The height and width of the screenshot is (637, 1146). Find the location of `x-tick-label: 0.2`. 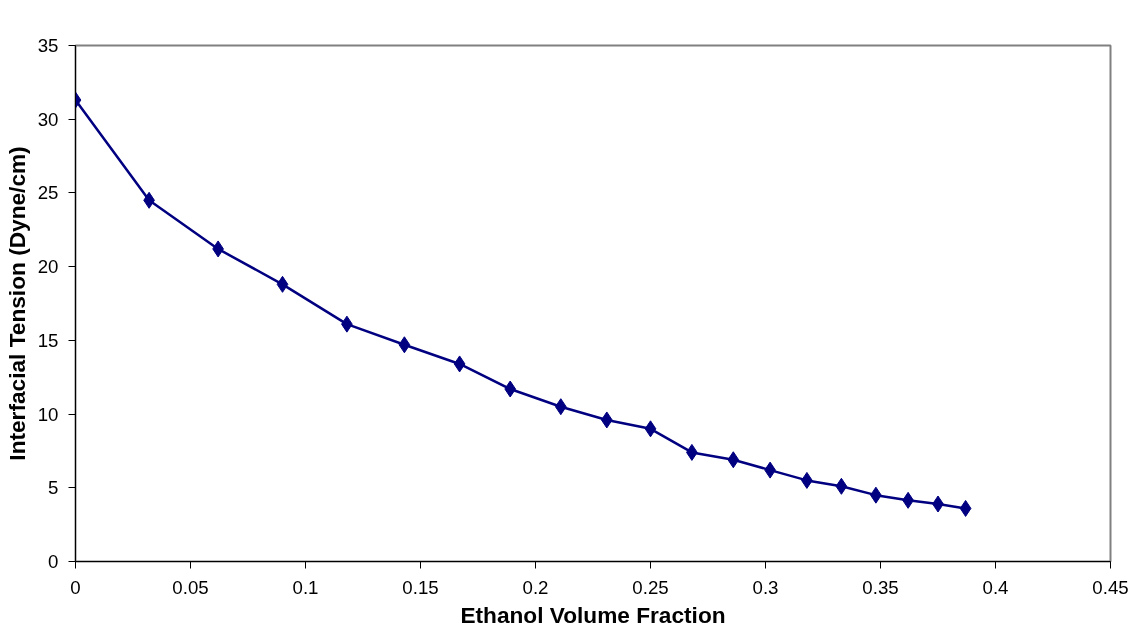

x-tick-label: 0.2 is located at coordinates (535, 587).